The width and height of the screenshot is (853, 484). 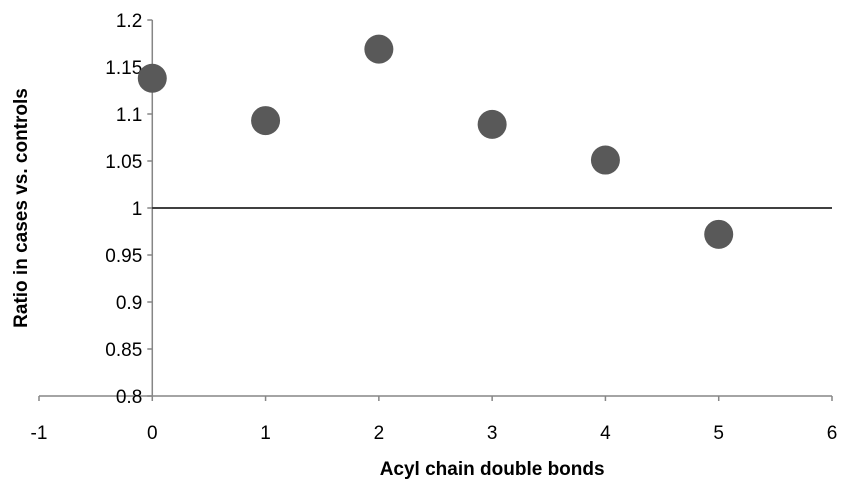 I want to click on x-tick-label: 6, so click(x=832, y=433).